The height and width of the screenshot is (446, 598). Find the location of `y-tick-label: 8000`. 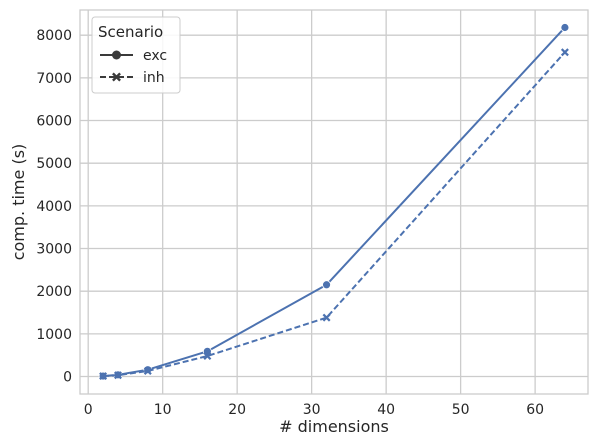

y-tick-label: 8000 is located at coordinates (54, 36).